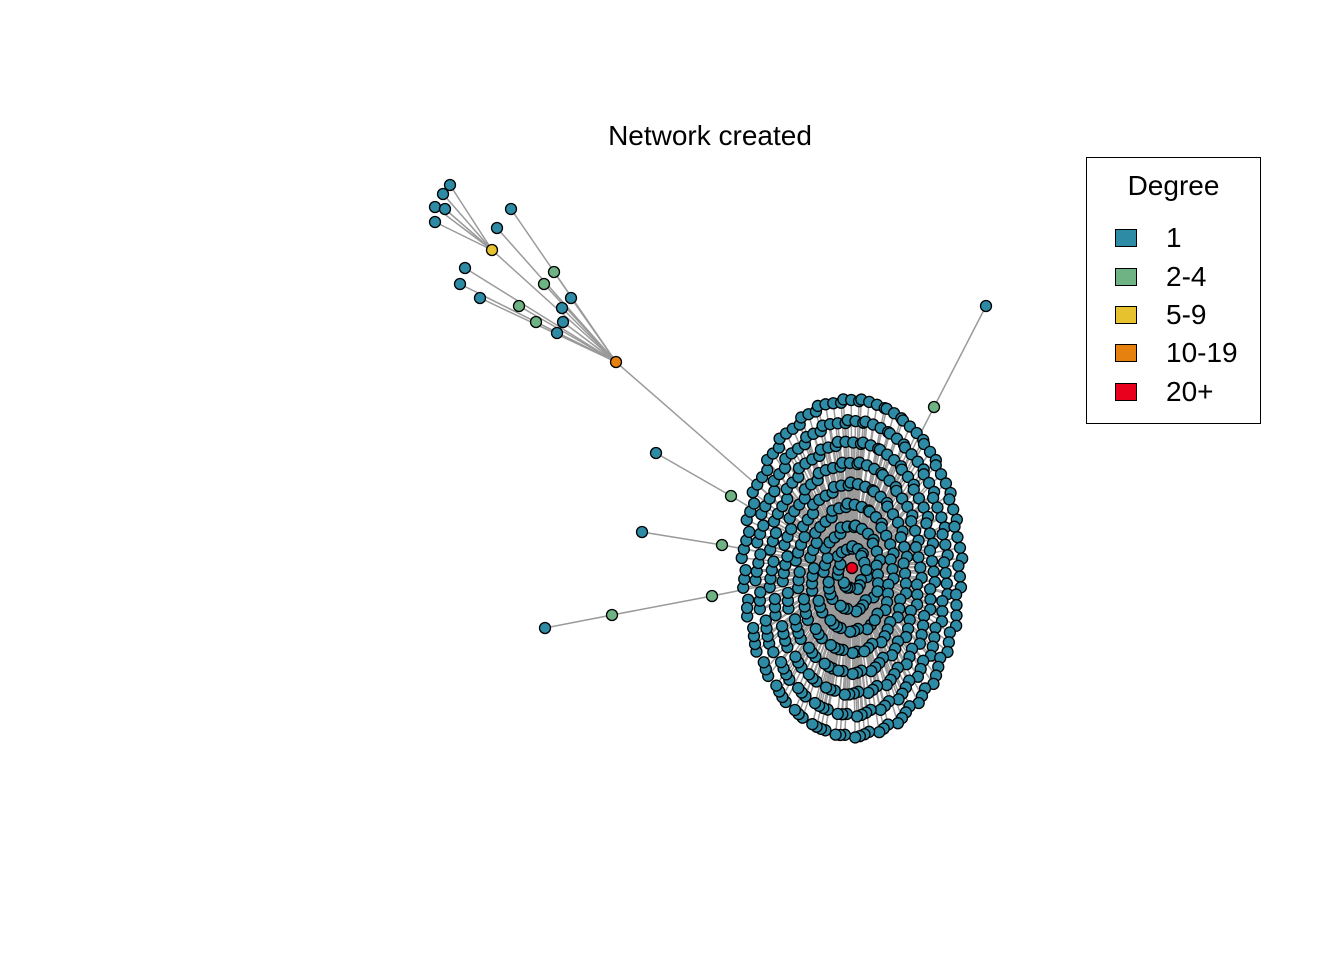 The width and height of the screenshot is (1344, 960). Describe the element at coordinates (1186, 276) in the screenshot. I see `legend-label-degree-2-4: 2-4` at that location.